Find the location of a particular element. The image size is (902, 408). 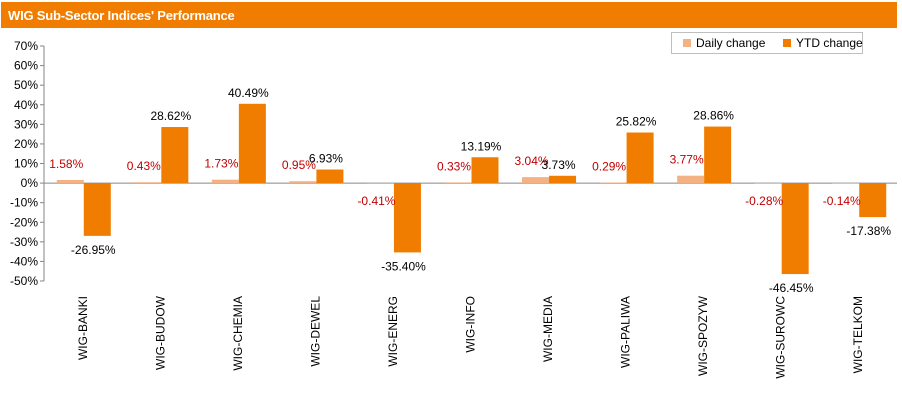

y-tick-label: 60% is located at coordinates (26, 66).